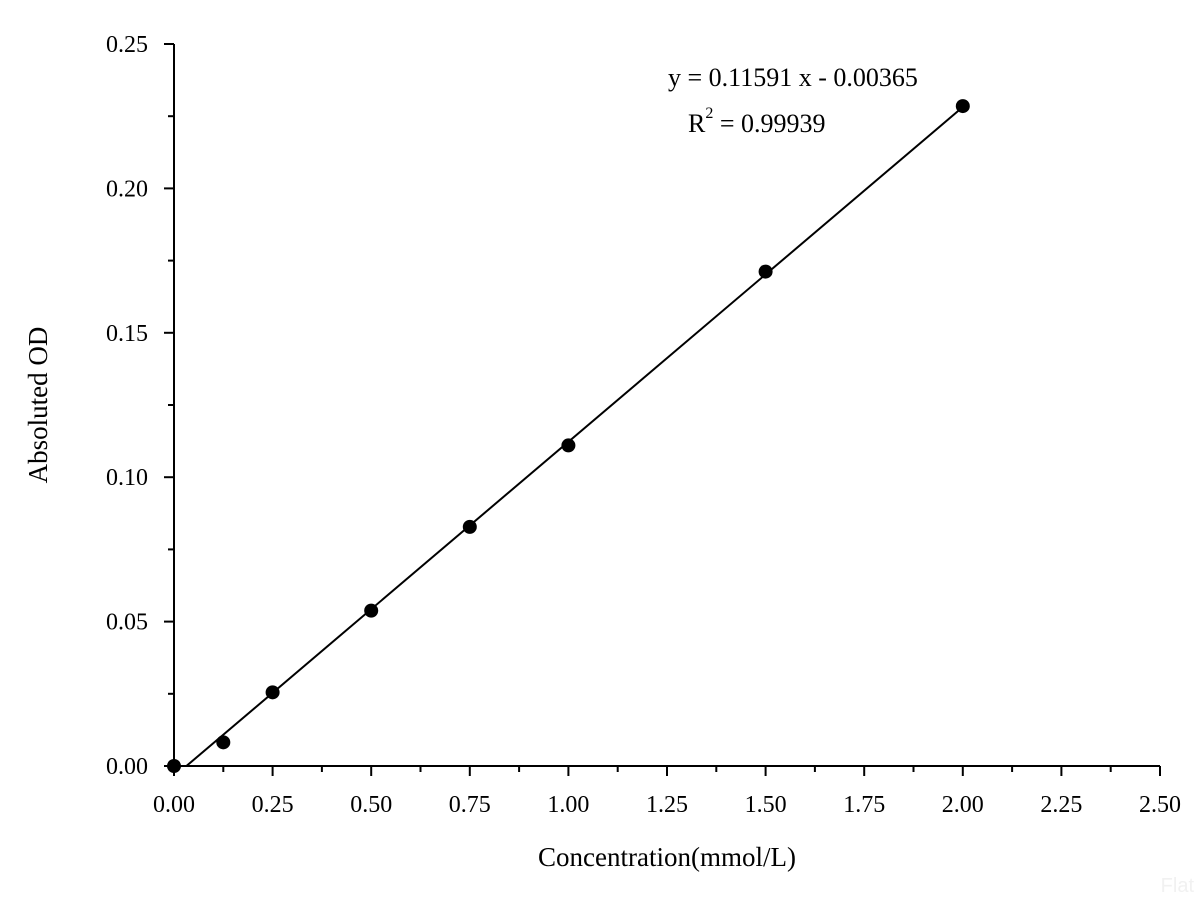 The image size is (1200, 900). I want to click on x-tick-label: 2.00, so click(963, 805).